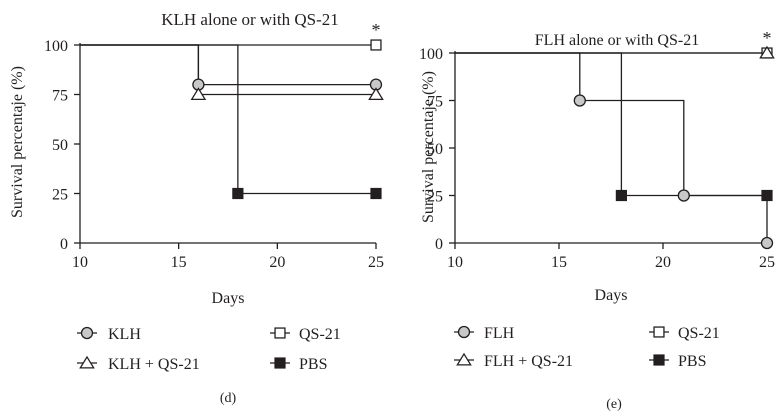  What do you see at coordinates (250, 19) in the screenshot?
I see `chart-title: KLH alone or with QS-21` at bounding box center [250, 19].